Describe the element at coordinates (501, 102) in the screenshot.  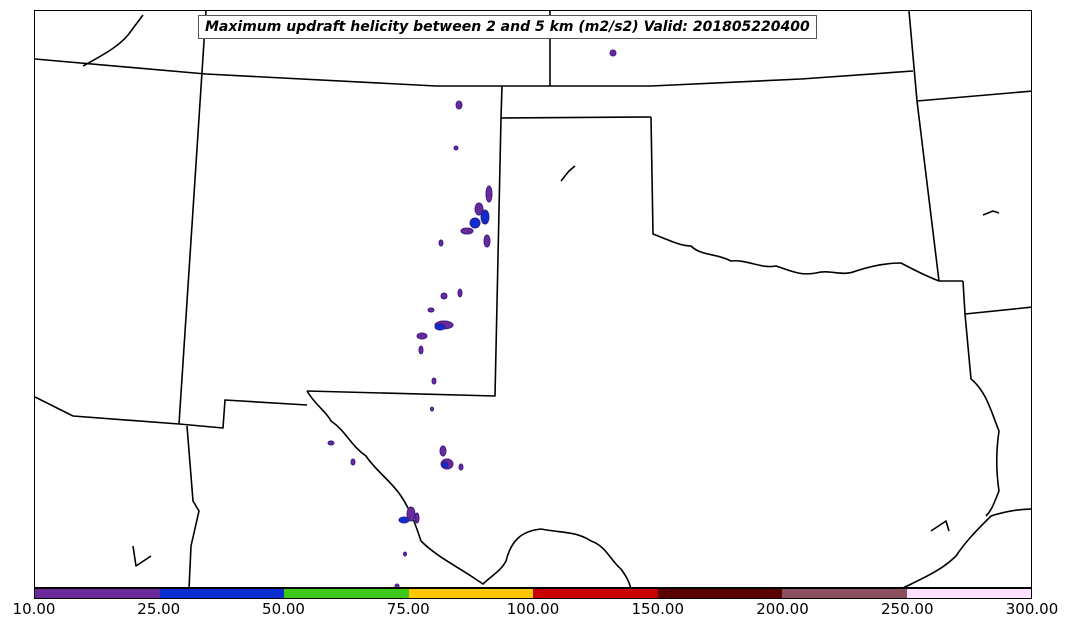
I see `boundary-co-ks` at that location.